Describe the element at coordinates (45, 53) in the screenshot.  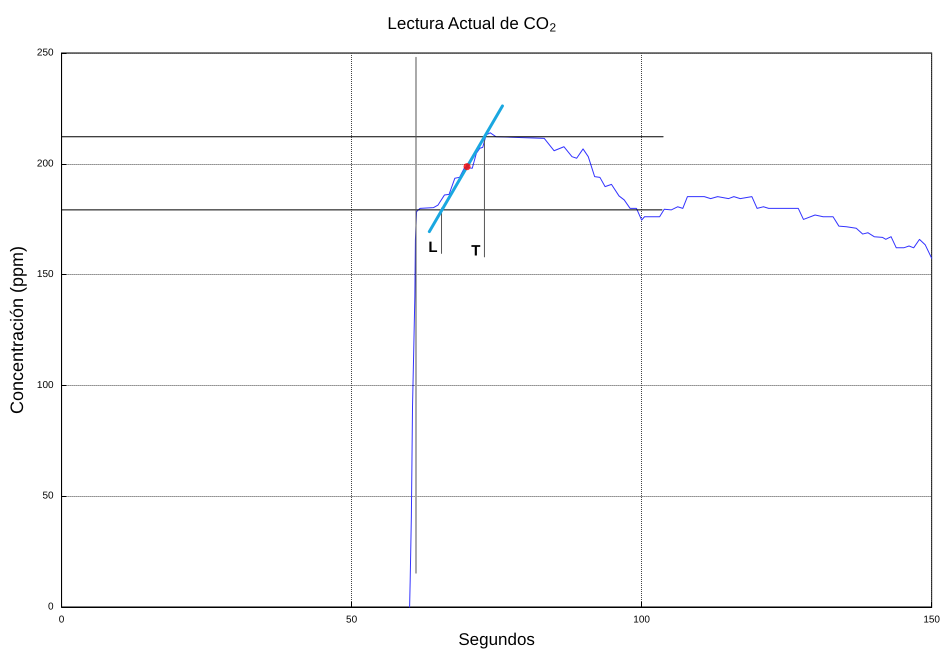
I see `y-tick-label: 250` at that location.